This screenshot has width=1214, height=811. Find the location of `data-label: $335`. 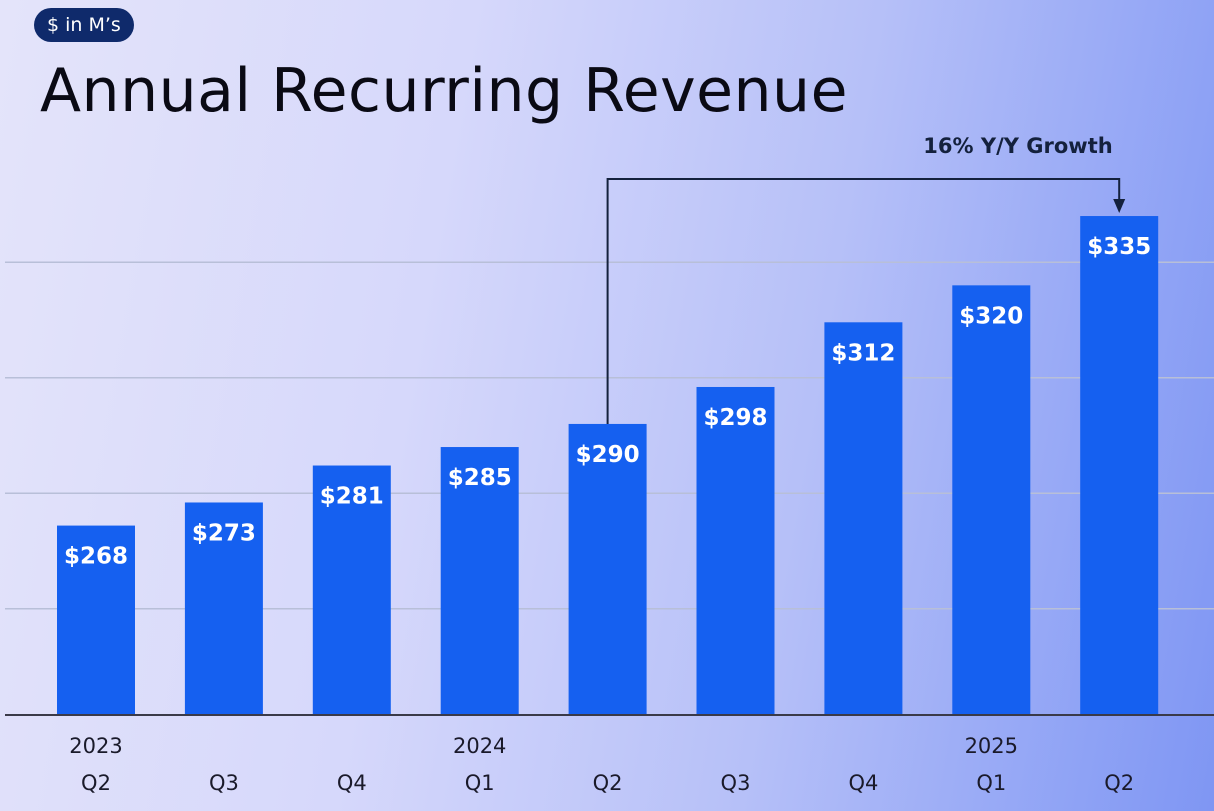

data-label: $335 is located at coordinates (1119, 247).